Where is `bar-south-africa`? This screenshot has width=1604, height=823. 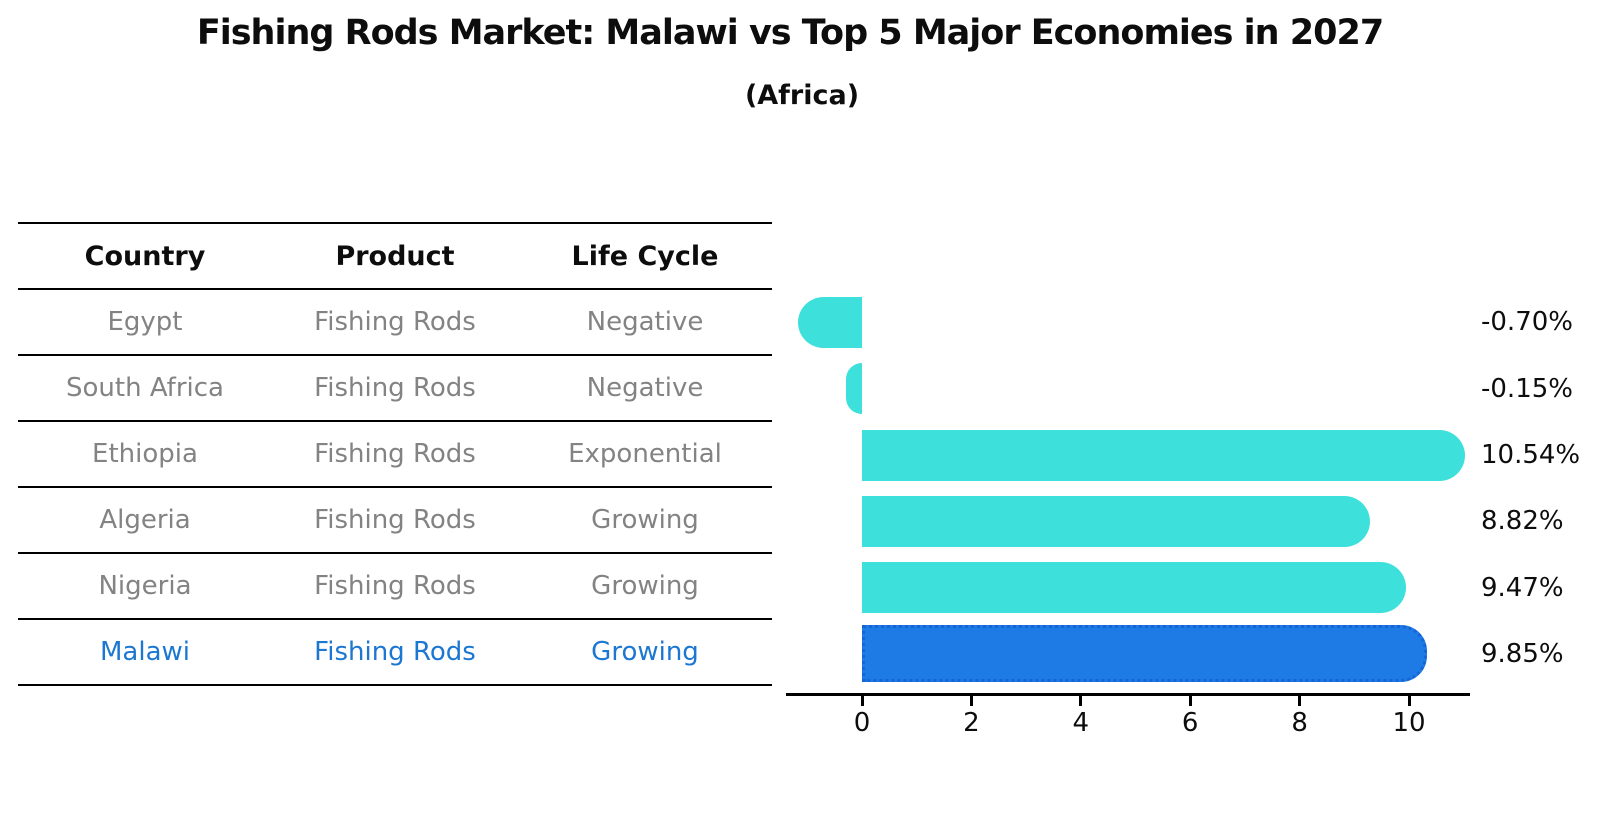 bar-south-africa is located at coordinates (853, 389).